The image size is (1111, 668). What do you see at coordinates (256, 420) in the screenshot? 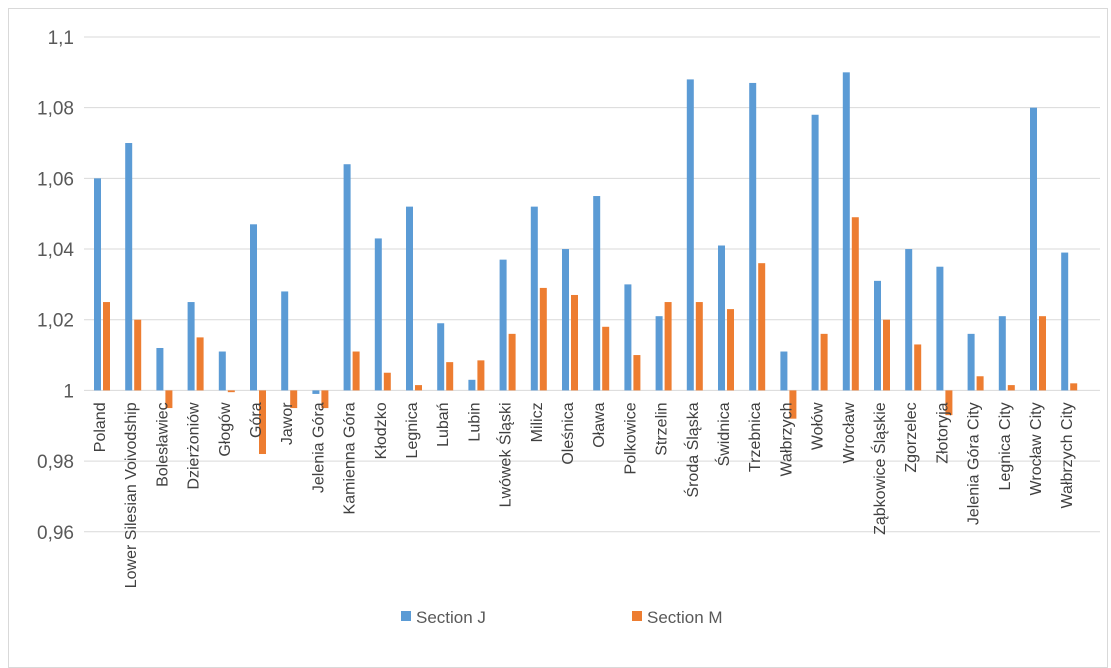
I see `category-label: Góra` at bounding box center [256, 420].